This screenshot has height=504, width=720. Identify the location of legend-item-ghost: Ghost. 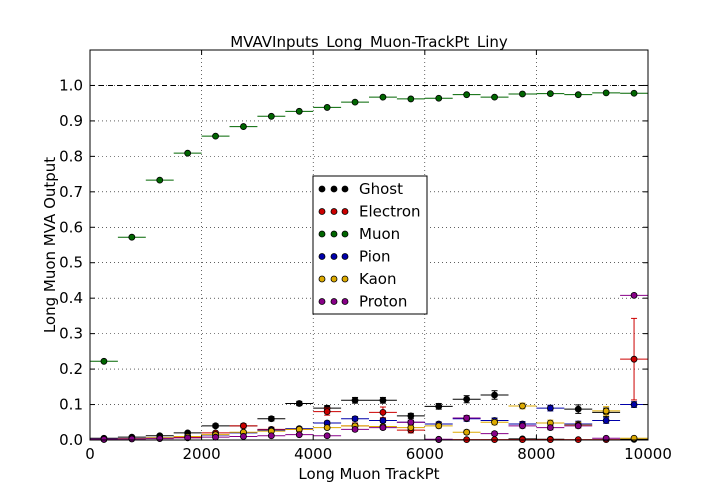
(360, 189).